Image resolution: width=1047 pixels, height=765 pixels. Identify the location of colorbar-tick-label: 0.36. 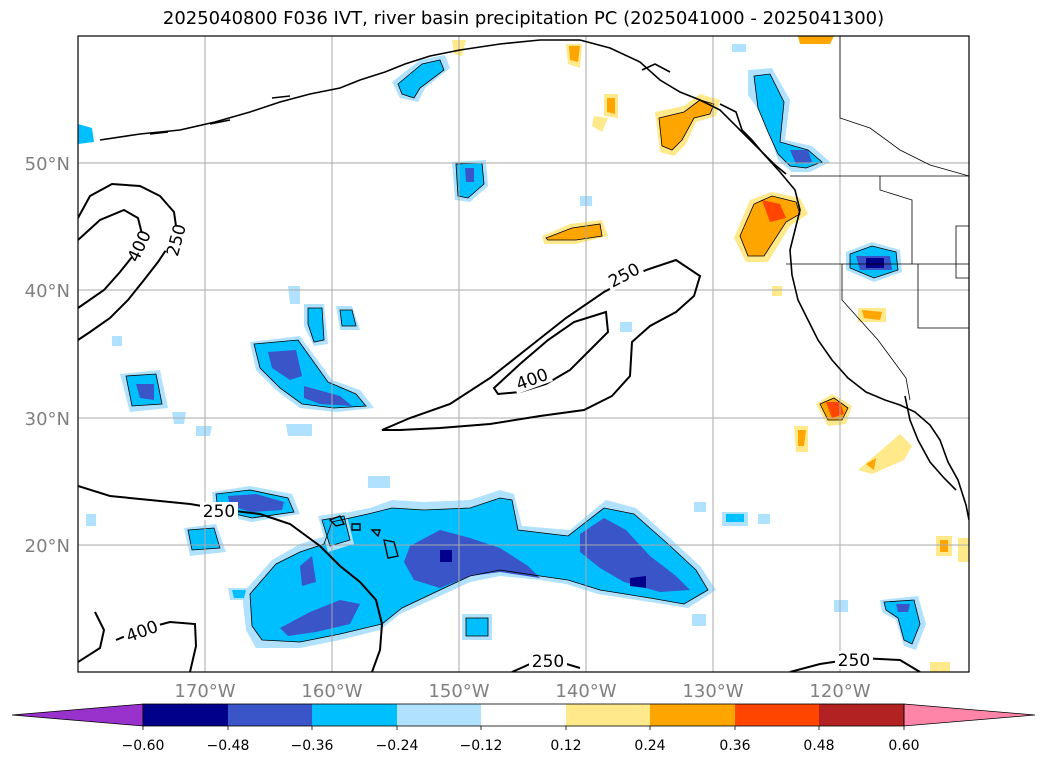
(734, 746).